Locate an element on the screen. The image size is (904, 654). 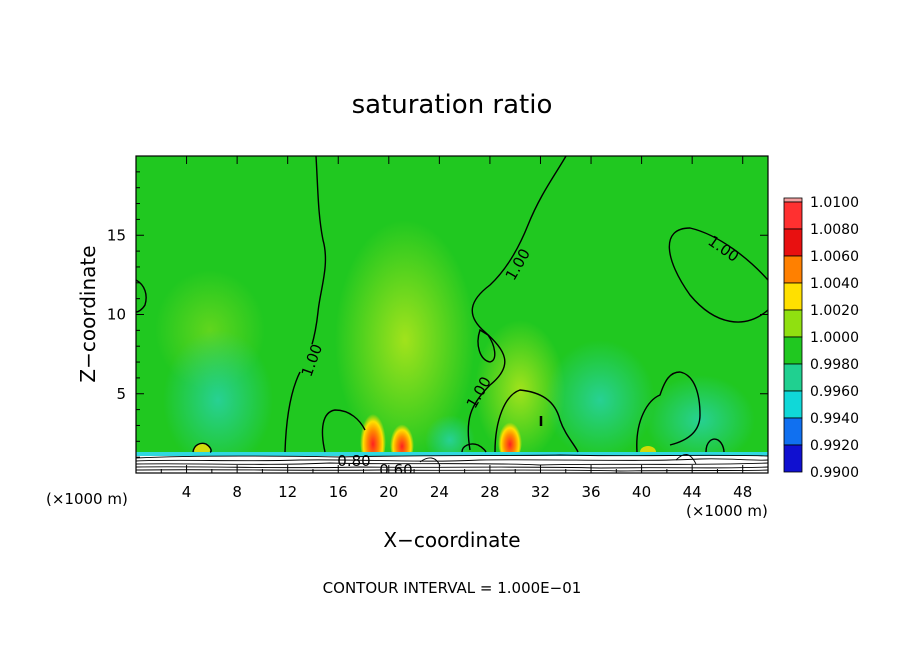
x-tick-label: 40 is located at coordinates (641, 492).